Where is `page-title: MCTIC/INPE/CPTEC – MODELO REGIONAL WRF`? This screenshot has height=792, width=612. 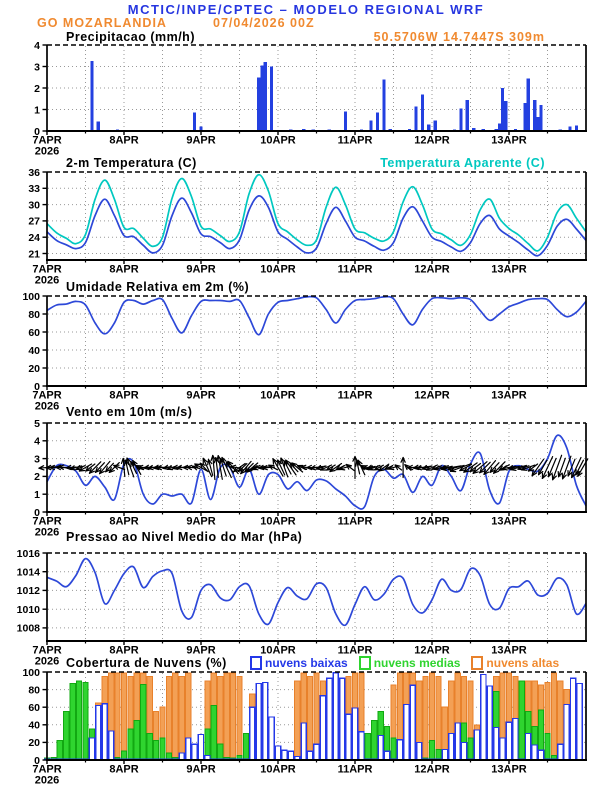 page-title: MCTIC/INPE/CPTEC – MODELO REGIONAL WRF is located at coordinates (306, 9).